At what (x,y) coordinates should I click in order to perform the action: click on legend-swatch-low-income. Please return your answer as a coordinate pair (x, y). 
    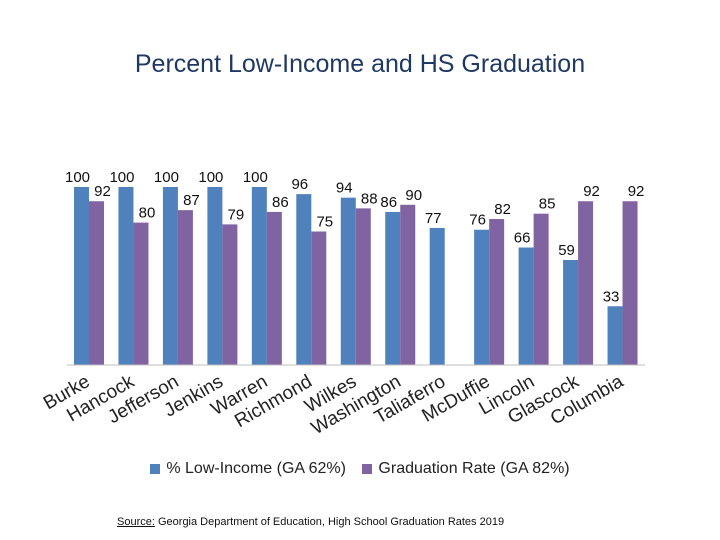
    Looking at the image, I should click on (155, 468).